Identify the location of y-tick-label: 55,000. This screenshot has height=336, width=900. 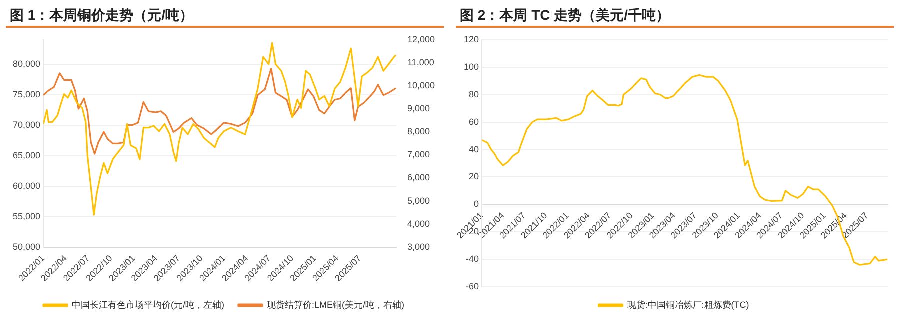
(26, 216).